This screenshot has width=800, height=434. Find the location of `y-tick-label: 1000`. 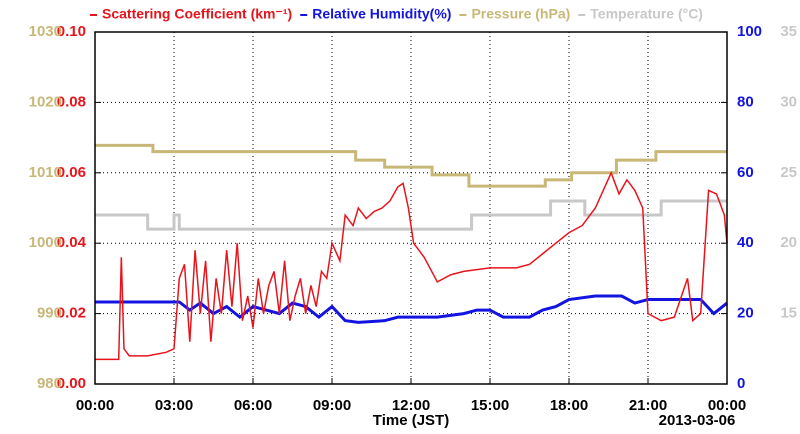

y-tick-label: 1000 is located at coordinates (45, 242).